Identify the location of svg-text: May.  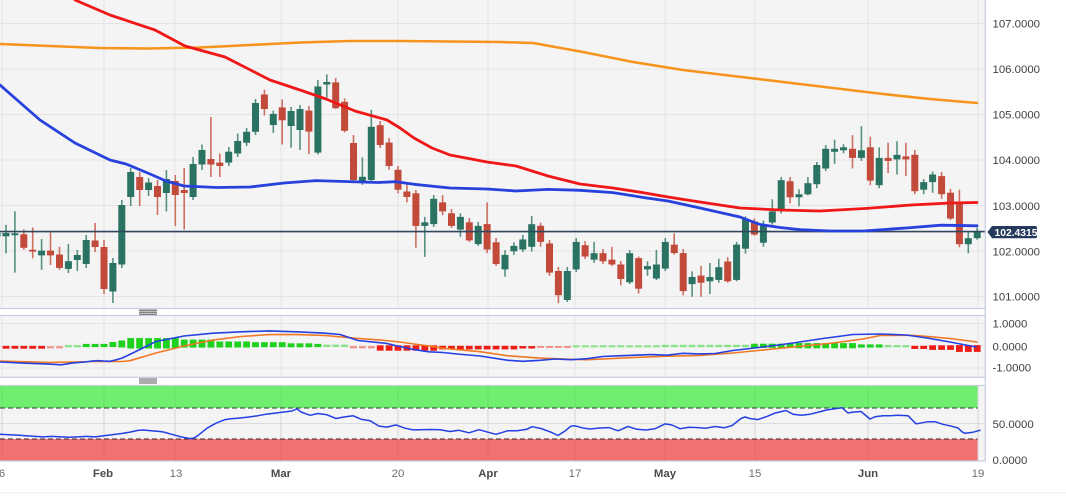
(665, 474).